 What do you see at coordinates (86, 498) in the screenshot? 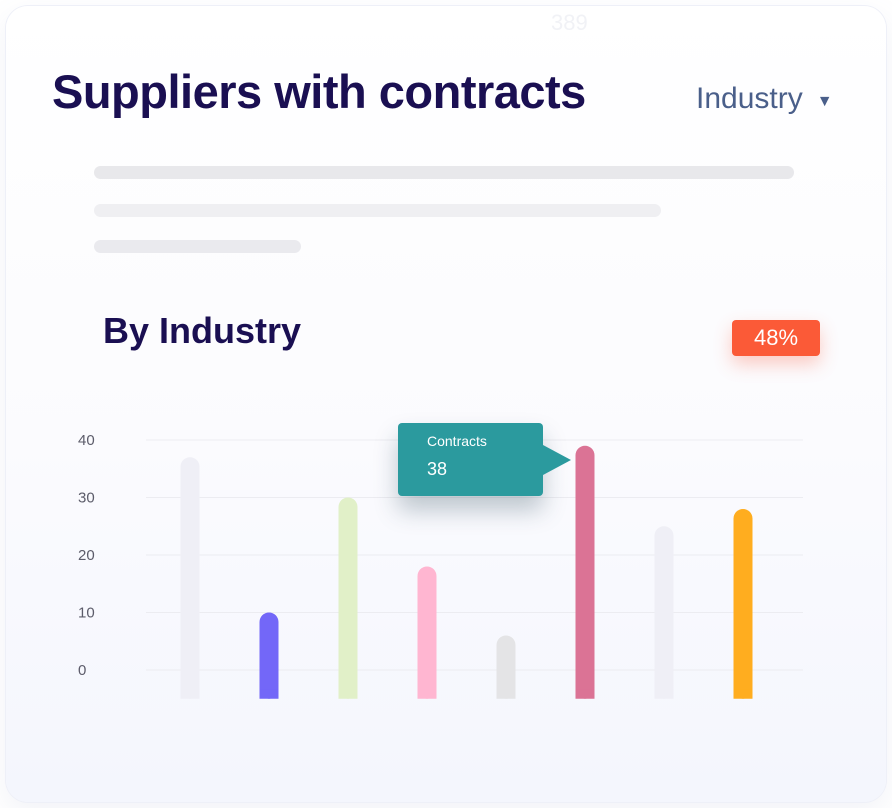
I see `y-tick-label: 30` at bounding box center [86, 498].